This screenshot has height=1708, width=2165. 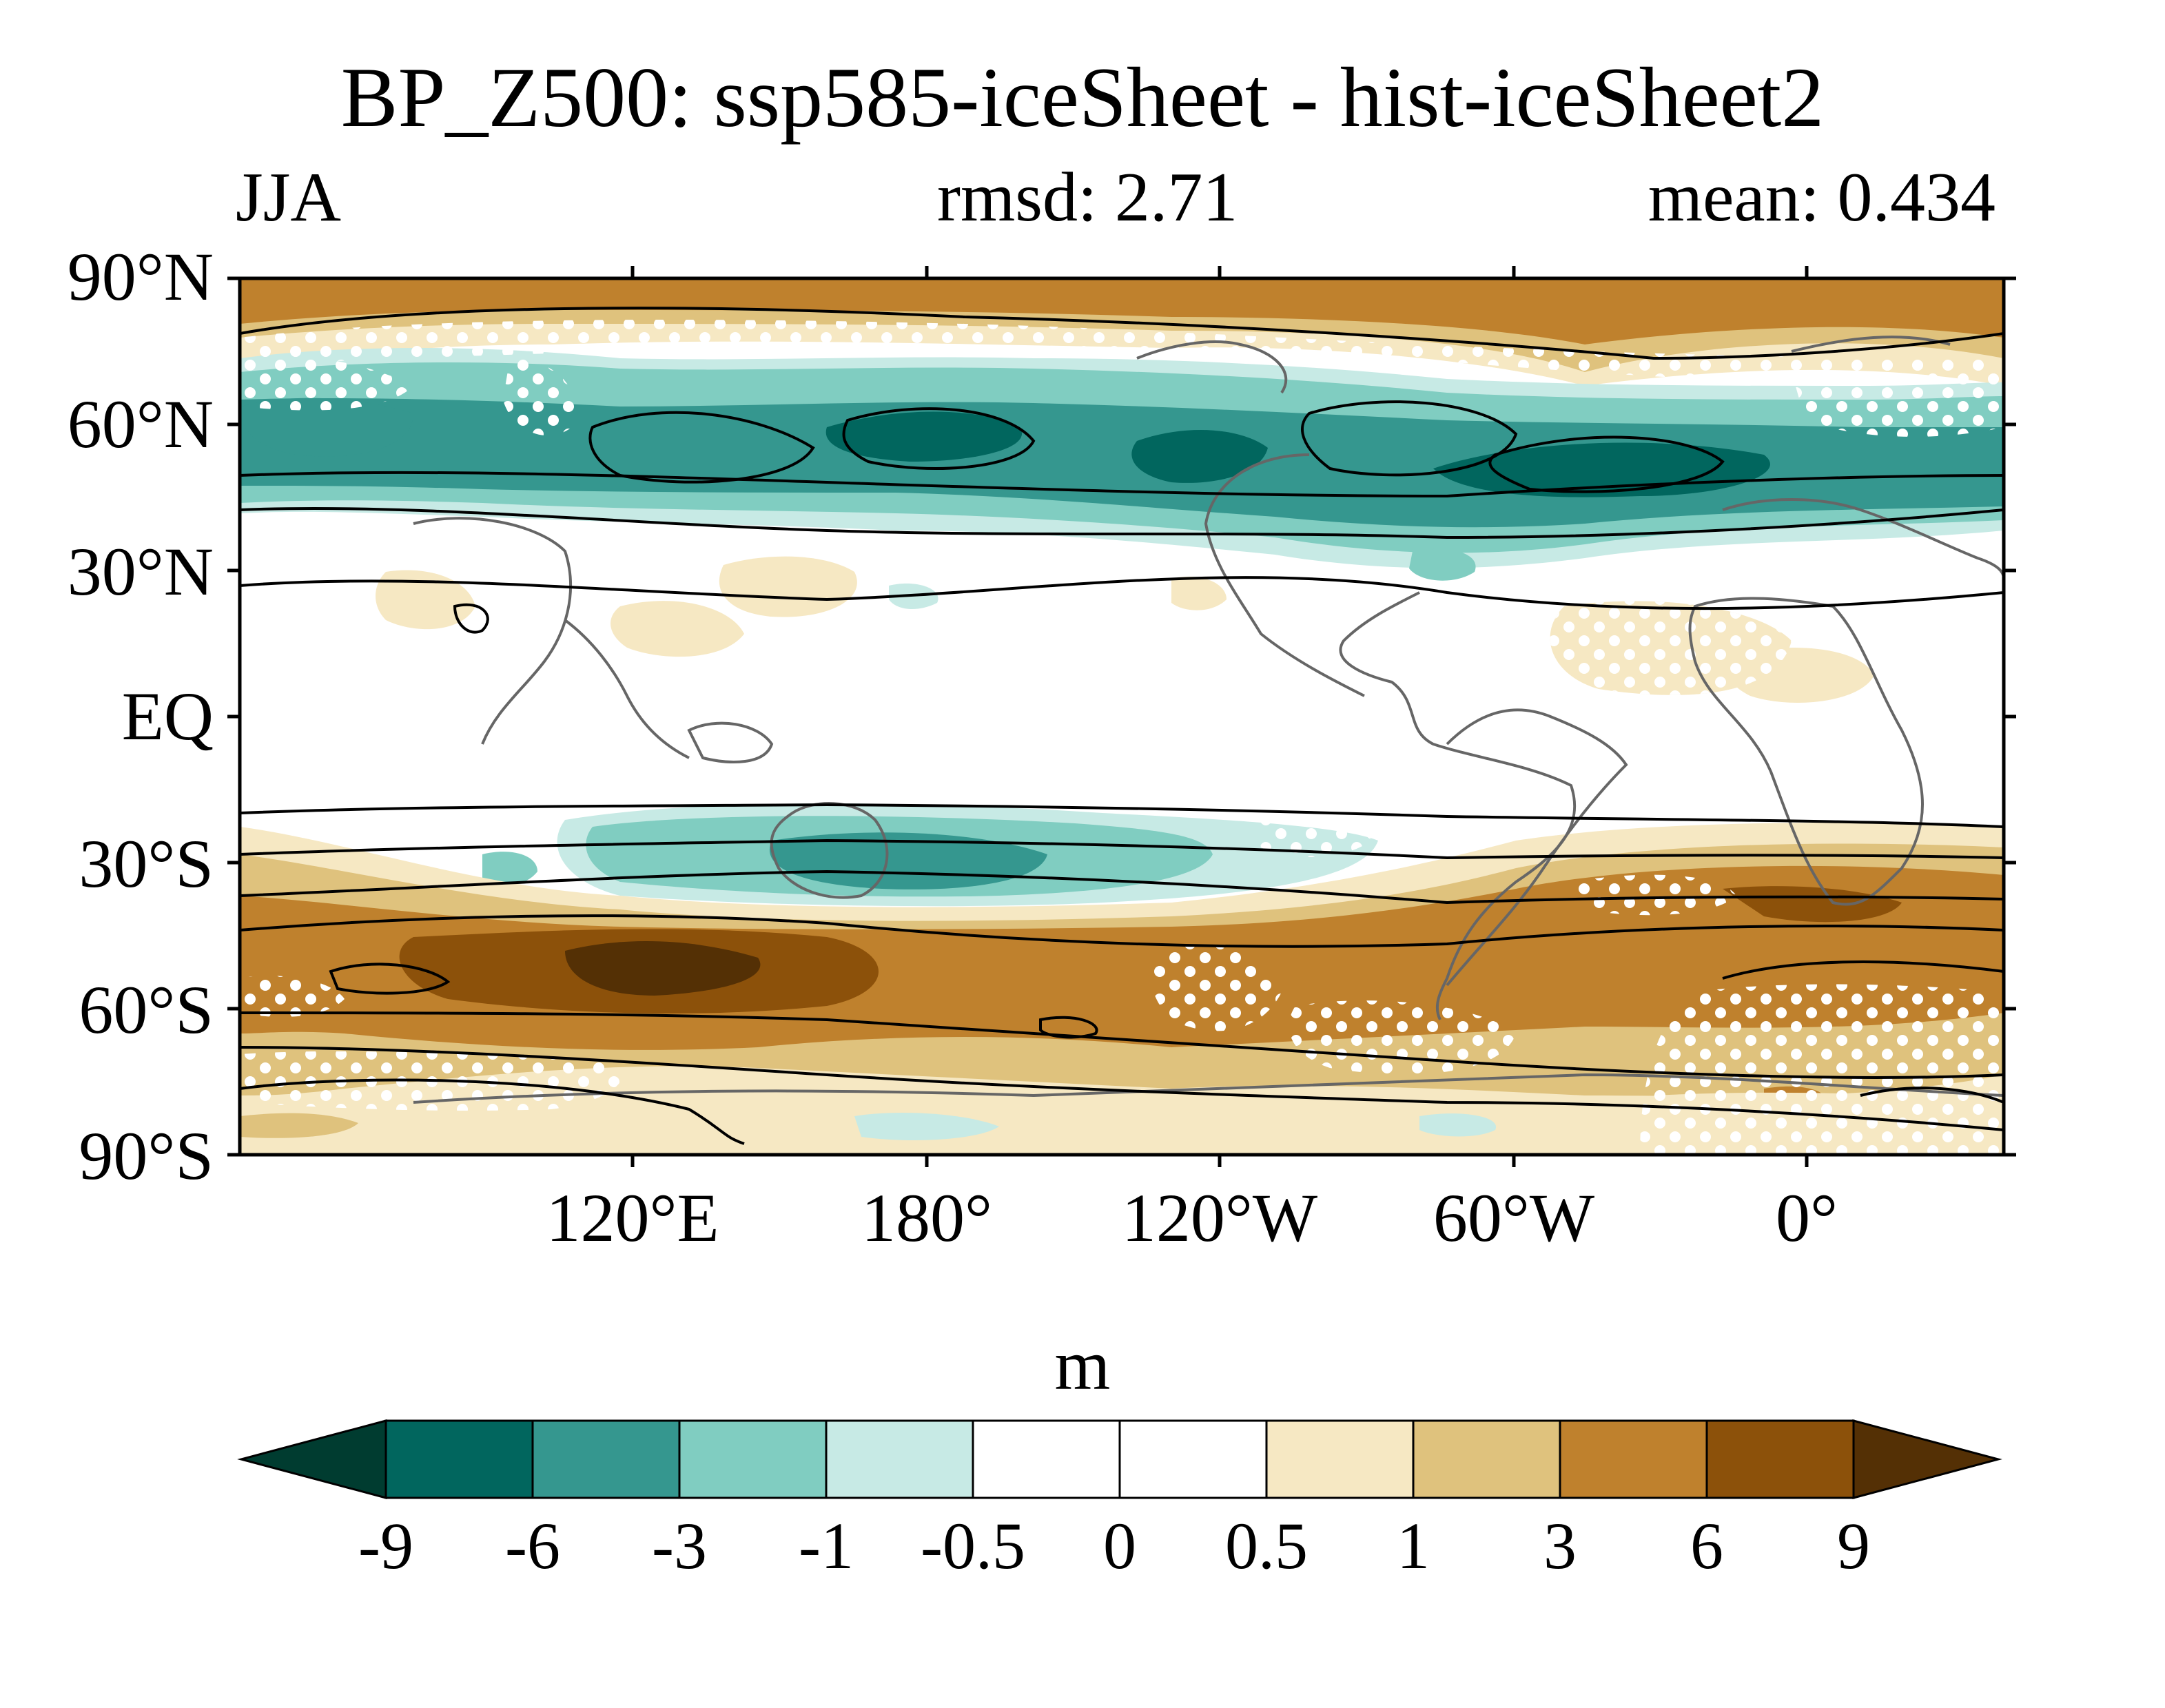 What do you see at coordinates (1706, 1546) in the screenshot?
I see `colorbar-tick-label: 6` at bounding box center [1706, 1546].